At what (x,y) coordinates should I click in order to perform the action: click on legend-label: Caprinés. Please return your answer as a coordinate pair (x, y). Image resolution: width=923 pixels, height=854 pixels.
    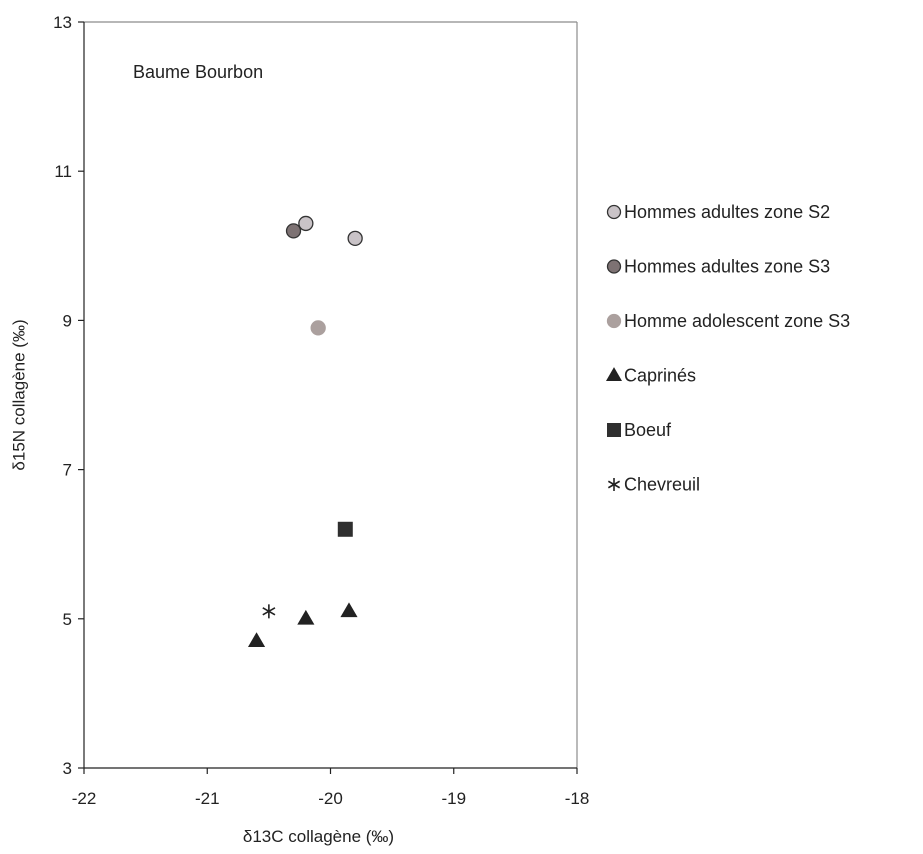
    Looking at the image, I should click on (660, 376).